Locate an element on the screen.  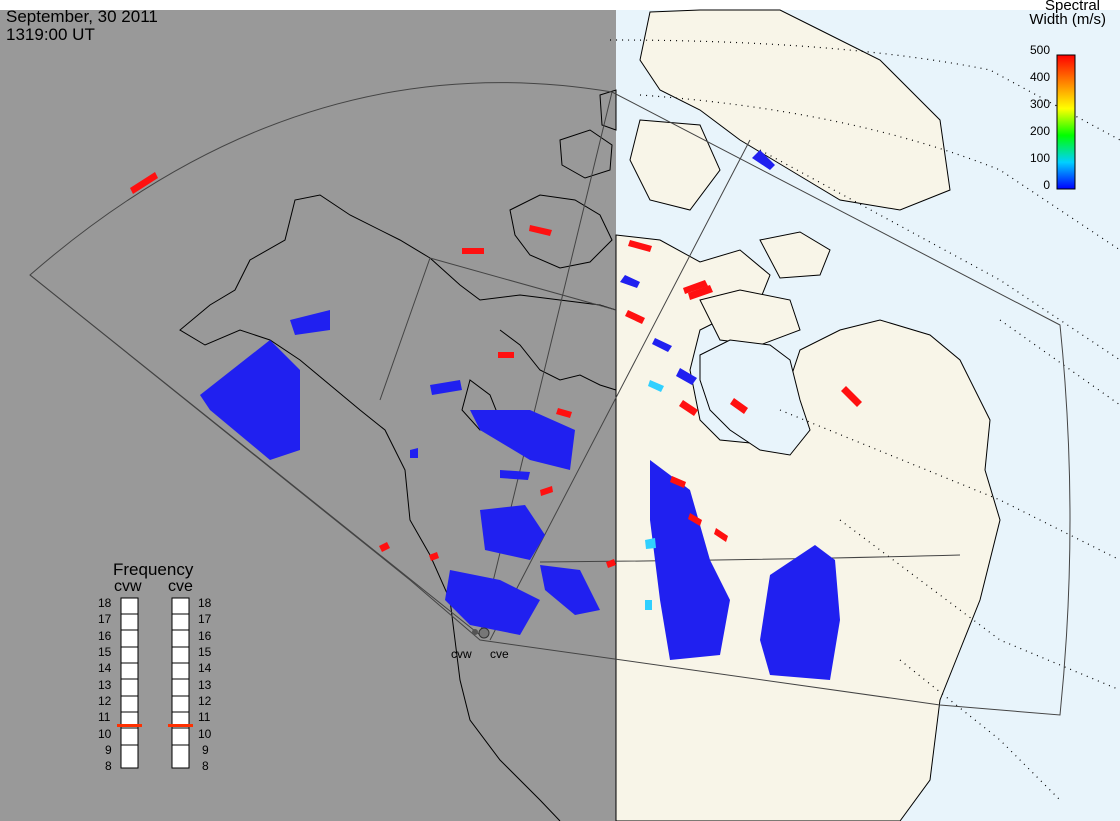
frequency-tick-left: 8 is located at coordinates (108, 766).